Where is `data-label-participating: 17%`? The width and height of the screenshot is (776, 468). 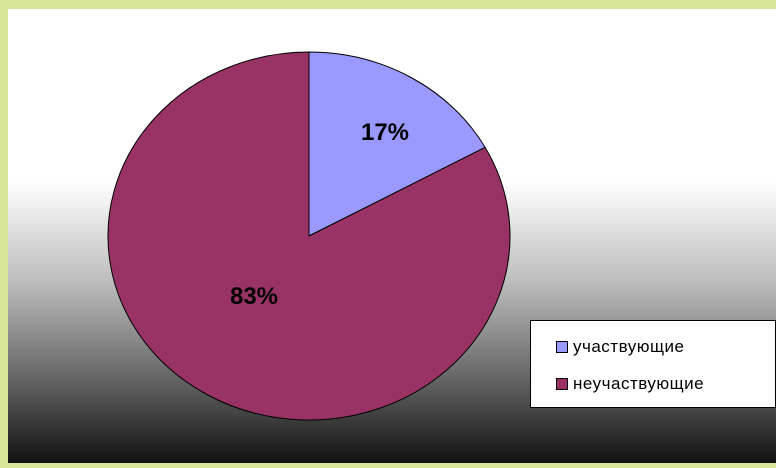
data-label-participating: 17% is located at coordinates (385, 132).